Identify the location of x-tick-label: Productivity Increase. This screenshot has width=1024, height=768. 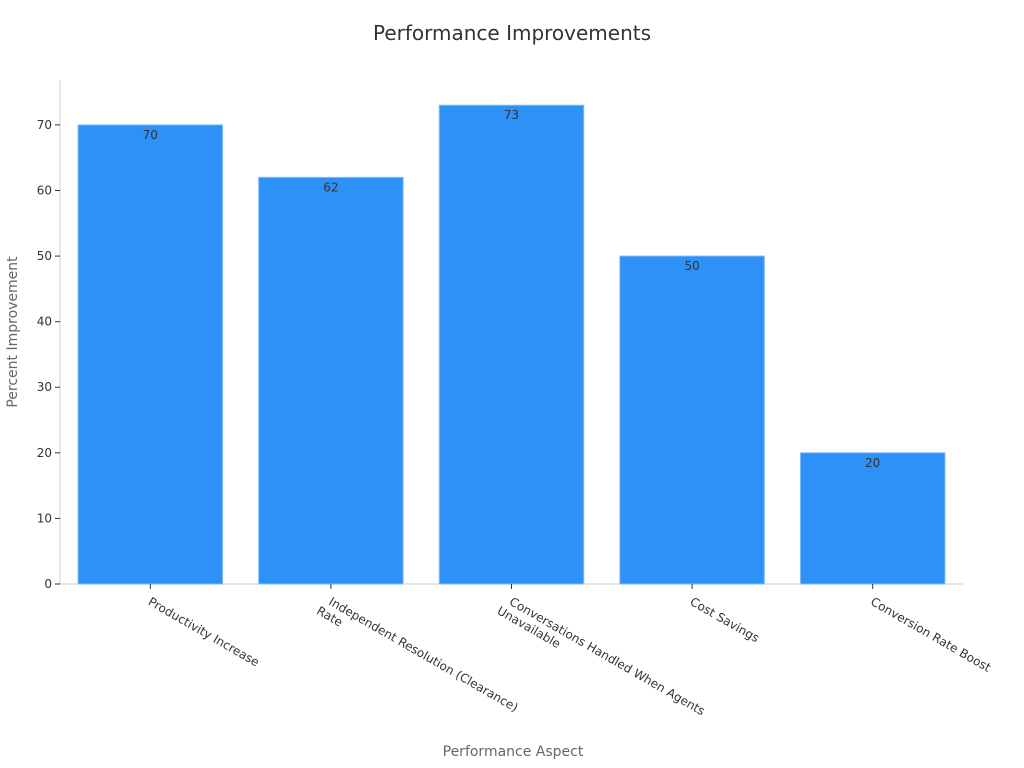
(204, 631).